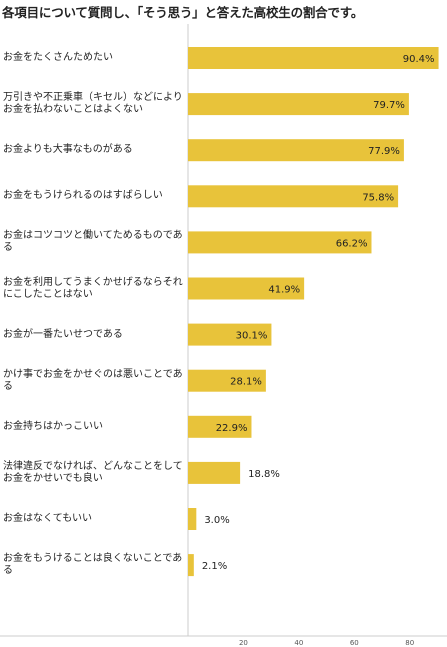 This screenshot has height=647, width=447. I want to click on category-label-8: かけ事でお金をかせぐのは悪いことである, so click(93, 380).